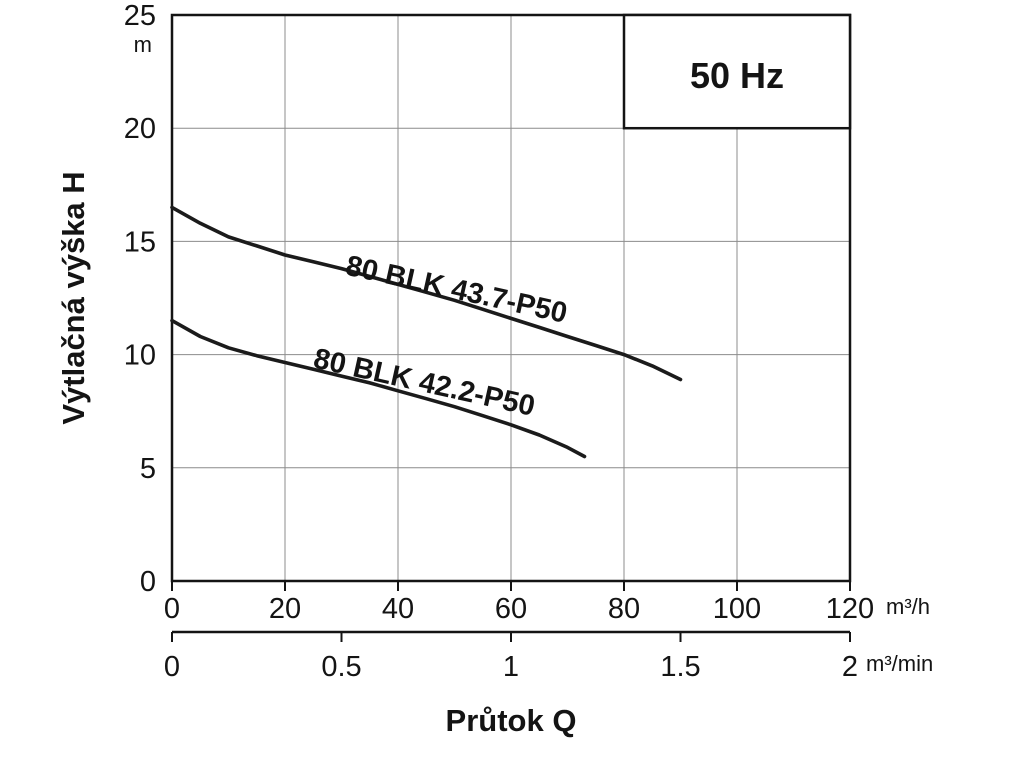 This screenshot has width=1024, height=768. What do you see at coordinates (511, 720) in the screenshot?
I see `x-axis-title: Průtok Q` at bounding box center [511, 720].